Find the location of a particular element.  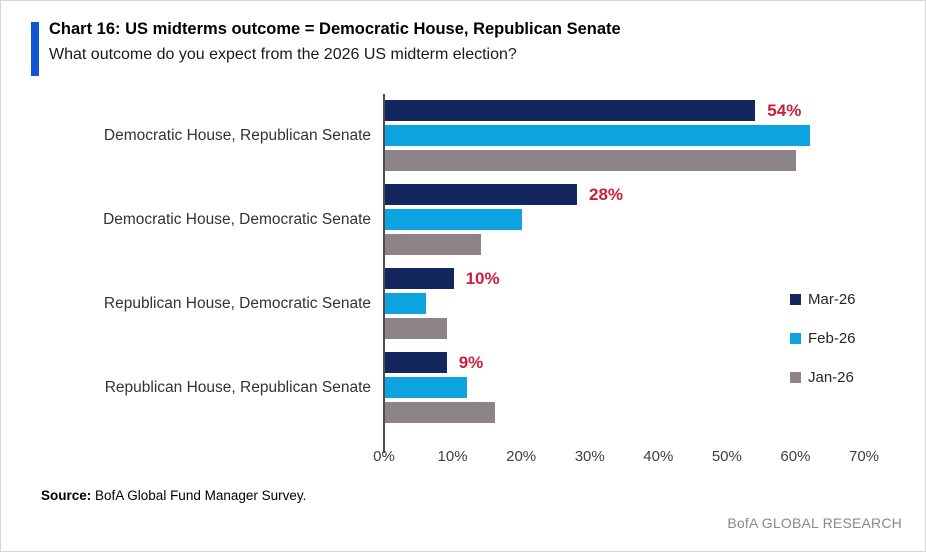

bar-row: 10% is located at coordinates (442, 278).